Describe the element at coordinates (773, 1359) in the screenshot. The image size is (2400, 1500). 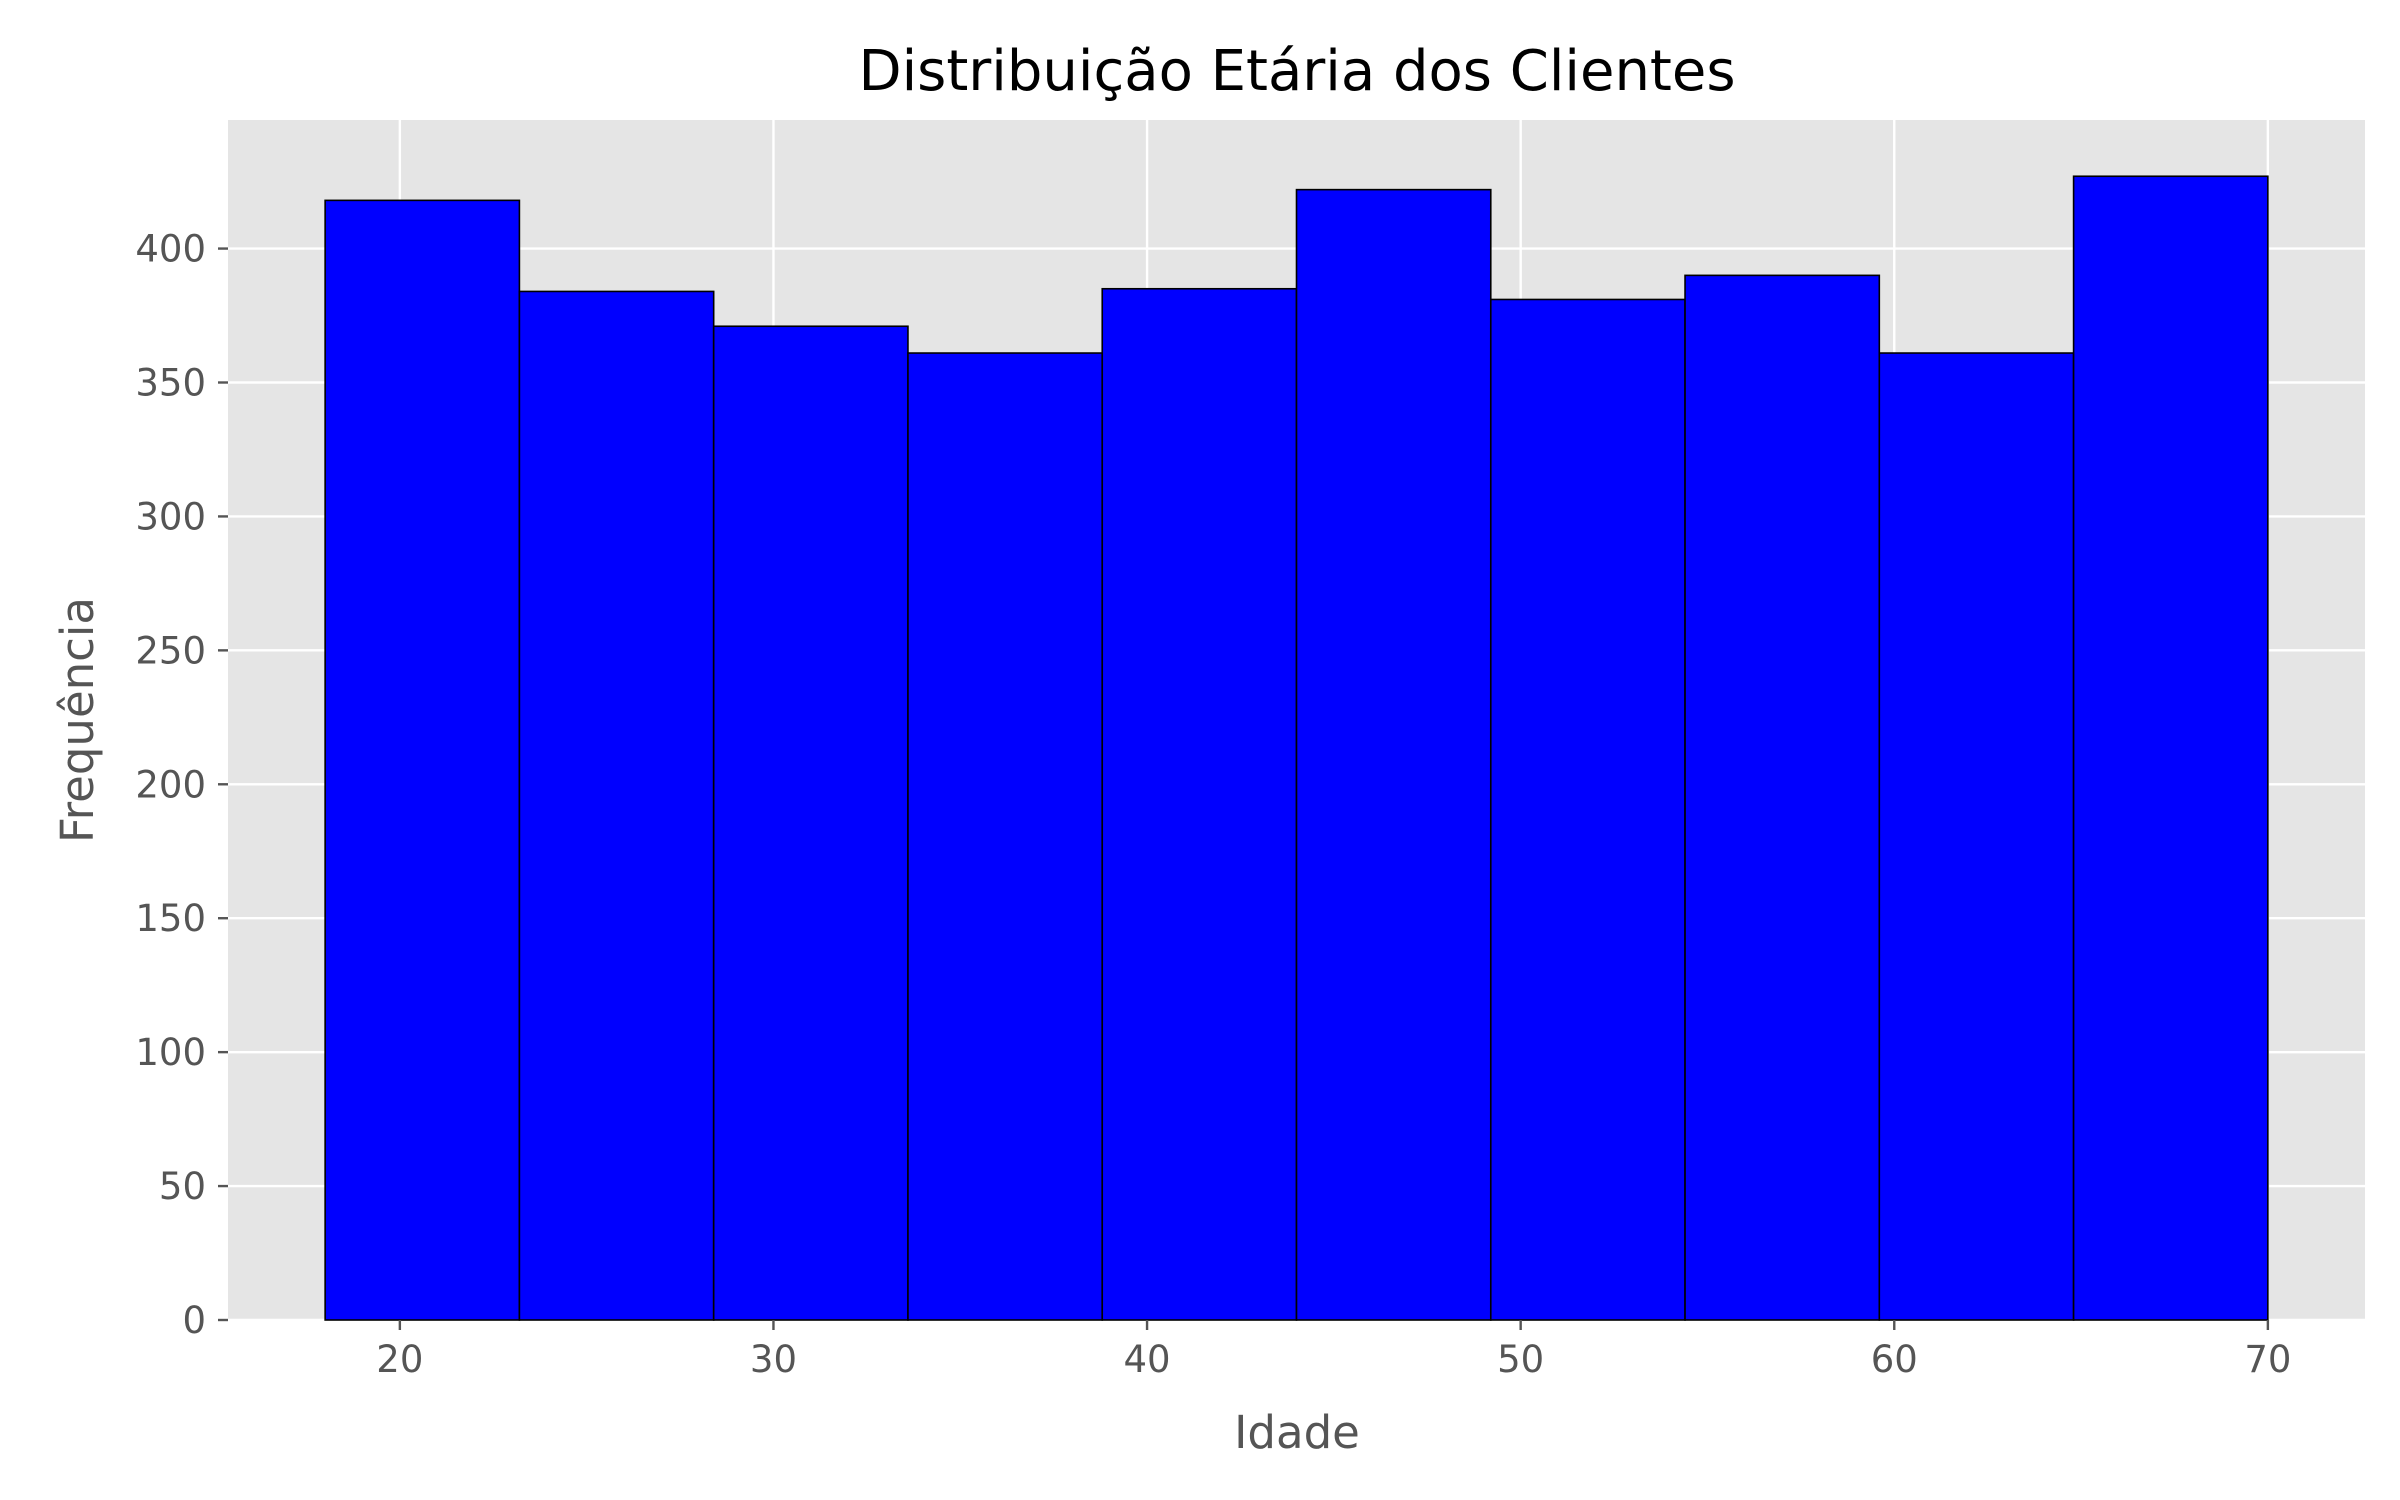
I see `x-tick-label: 30` at that location.